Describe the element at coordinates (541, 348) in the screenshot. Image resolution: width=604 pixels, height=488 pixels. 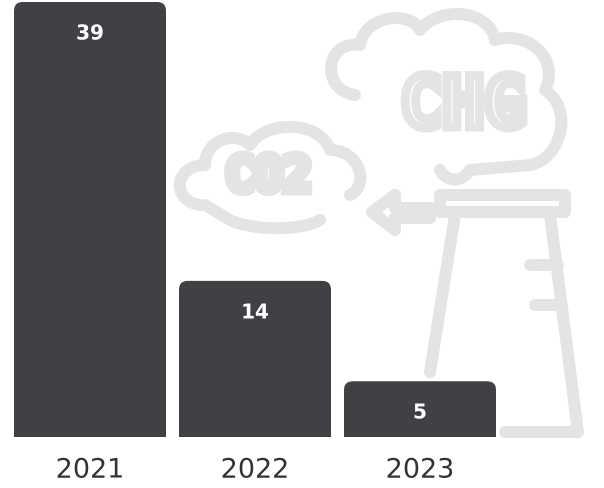
I see `icon-chimney-lines` at that location.